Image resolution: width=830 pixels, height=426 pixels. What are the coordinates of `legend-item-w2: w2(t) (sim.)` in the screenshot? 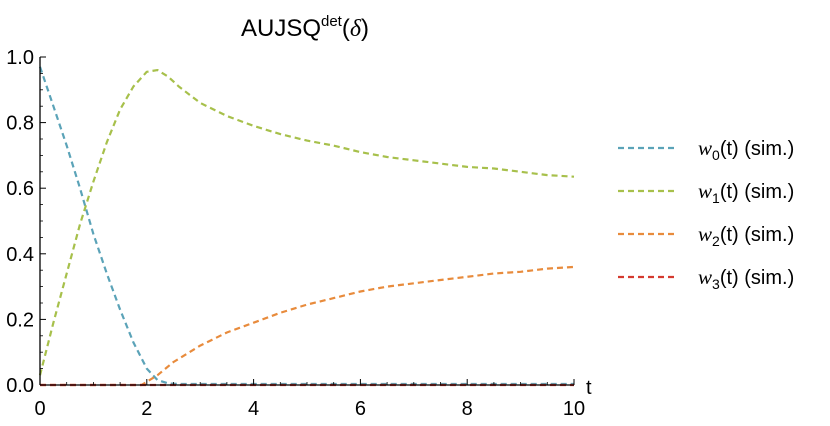 It's located at (706, 235).